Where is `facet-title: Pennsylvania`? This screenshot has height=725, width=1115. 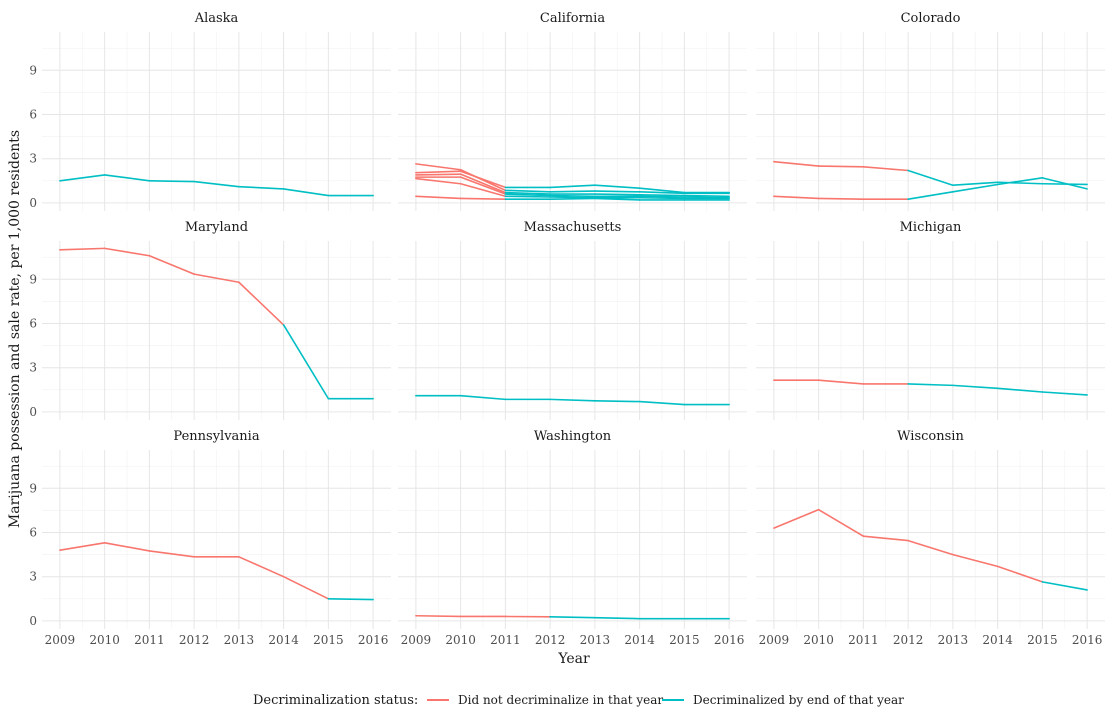
facet-title: Pennsylvania is located at coordinates (216, 436).